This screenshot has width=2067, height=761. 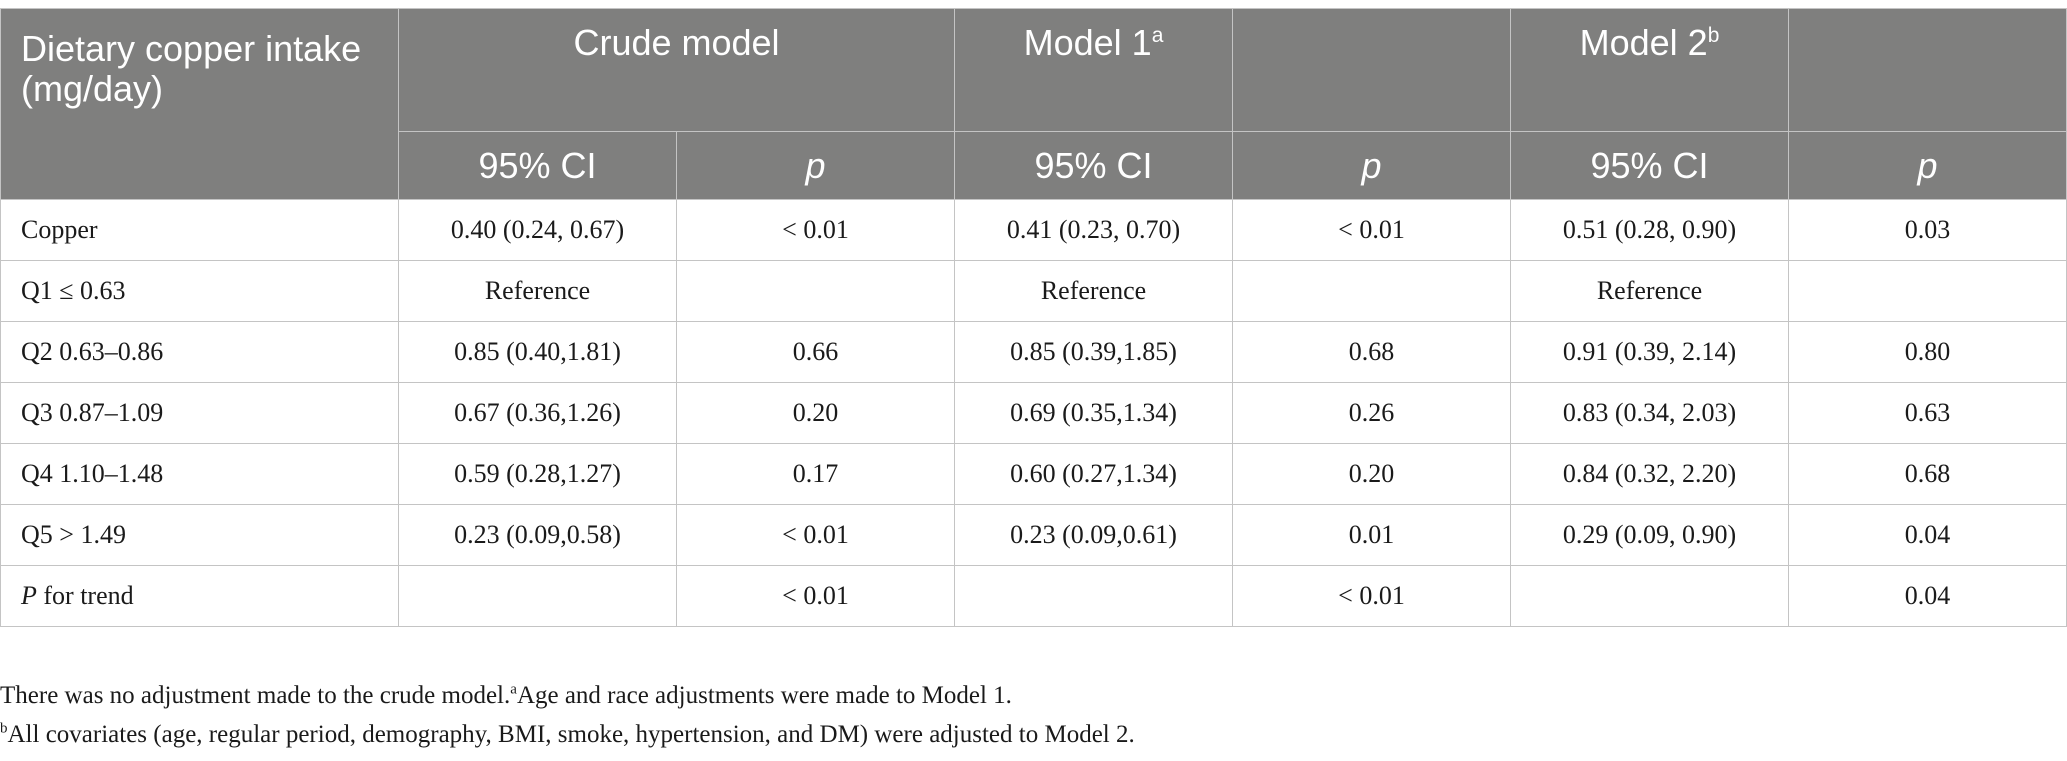 I want to click on cell-crude-ci: Reference, so click(x=537, y=291).